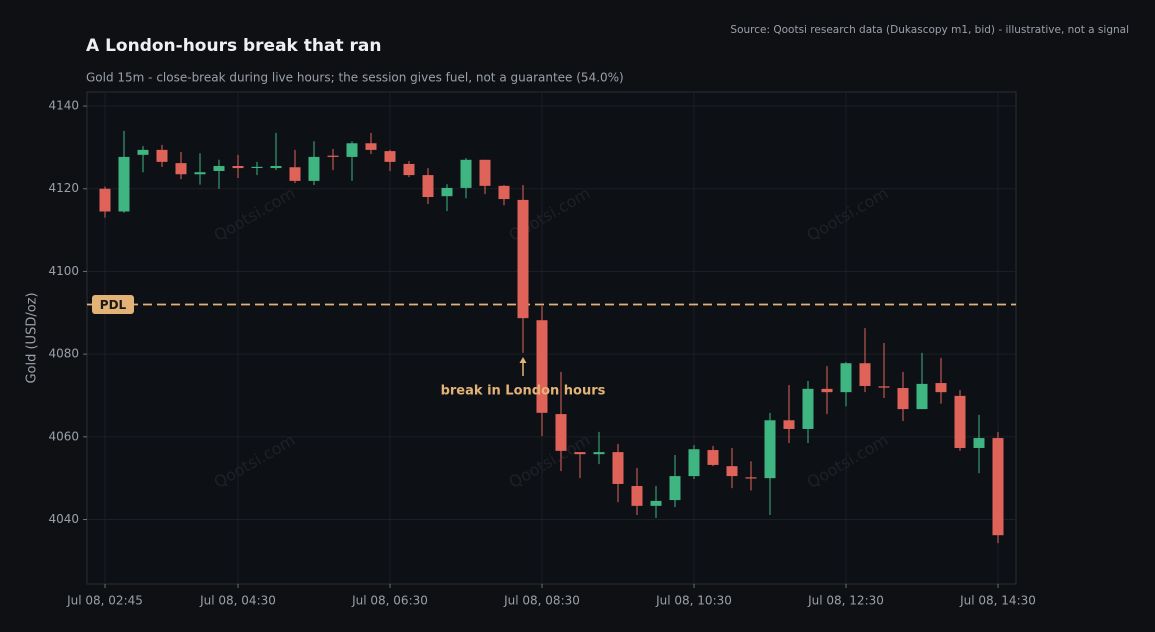 This screenshot has width=1155, height=632. I want to click on y-tick-label: 4120, so click(63, 188).